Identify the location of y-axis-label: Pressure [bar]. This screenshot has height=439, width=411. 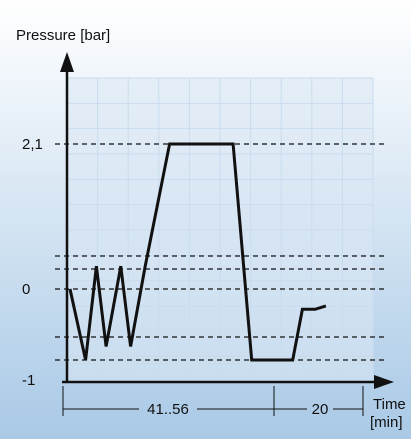
(63, 35).